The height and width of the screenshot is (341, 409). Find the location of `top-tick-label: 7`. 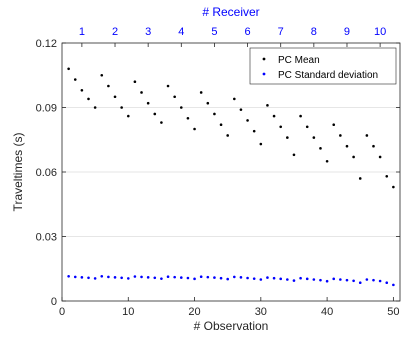

top-tick-label: 7 is located at coordinates (281, 32).